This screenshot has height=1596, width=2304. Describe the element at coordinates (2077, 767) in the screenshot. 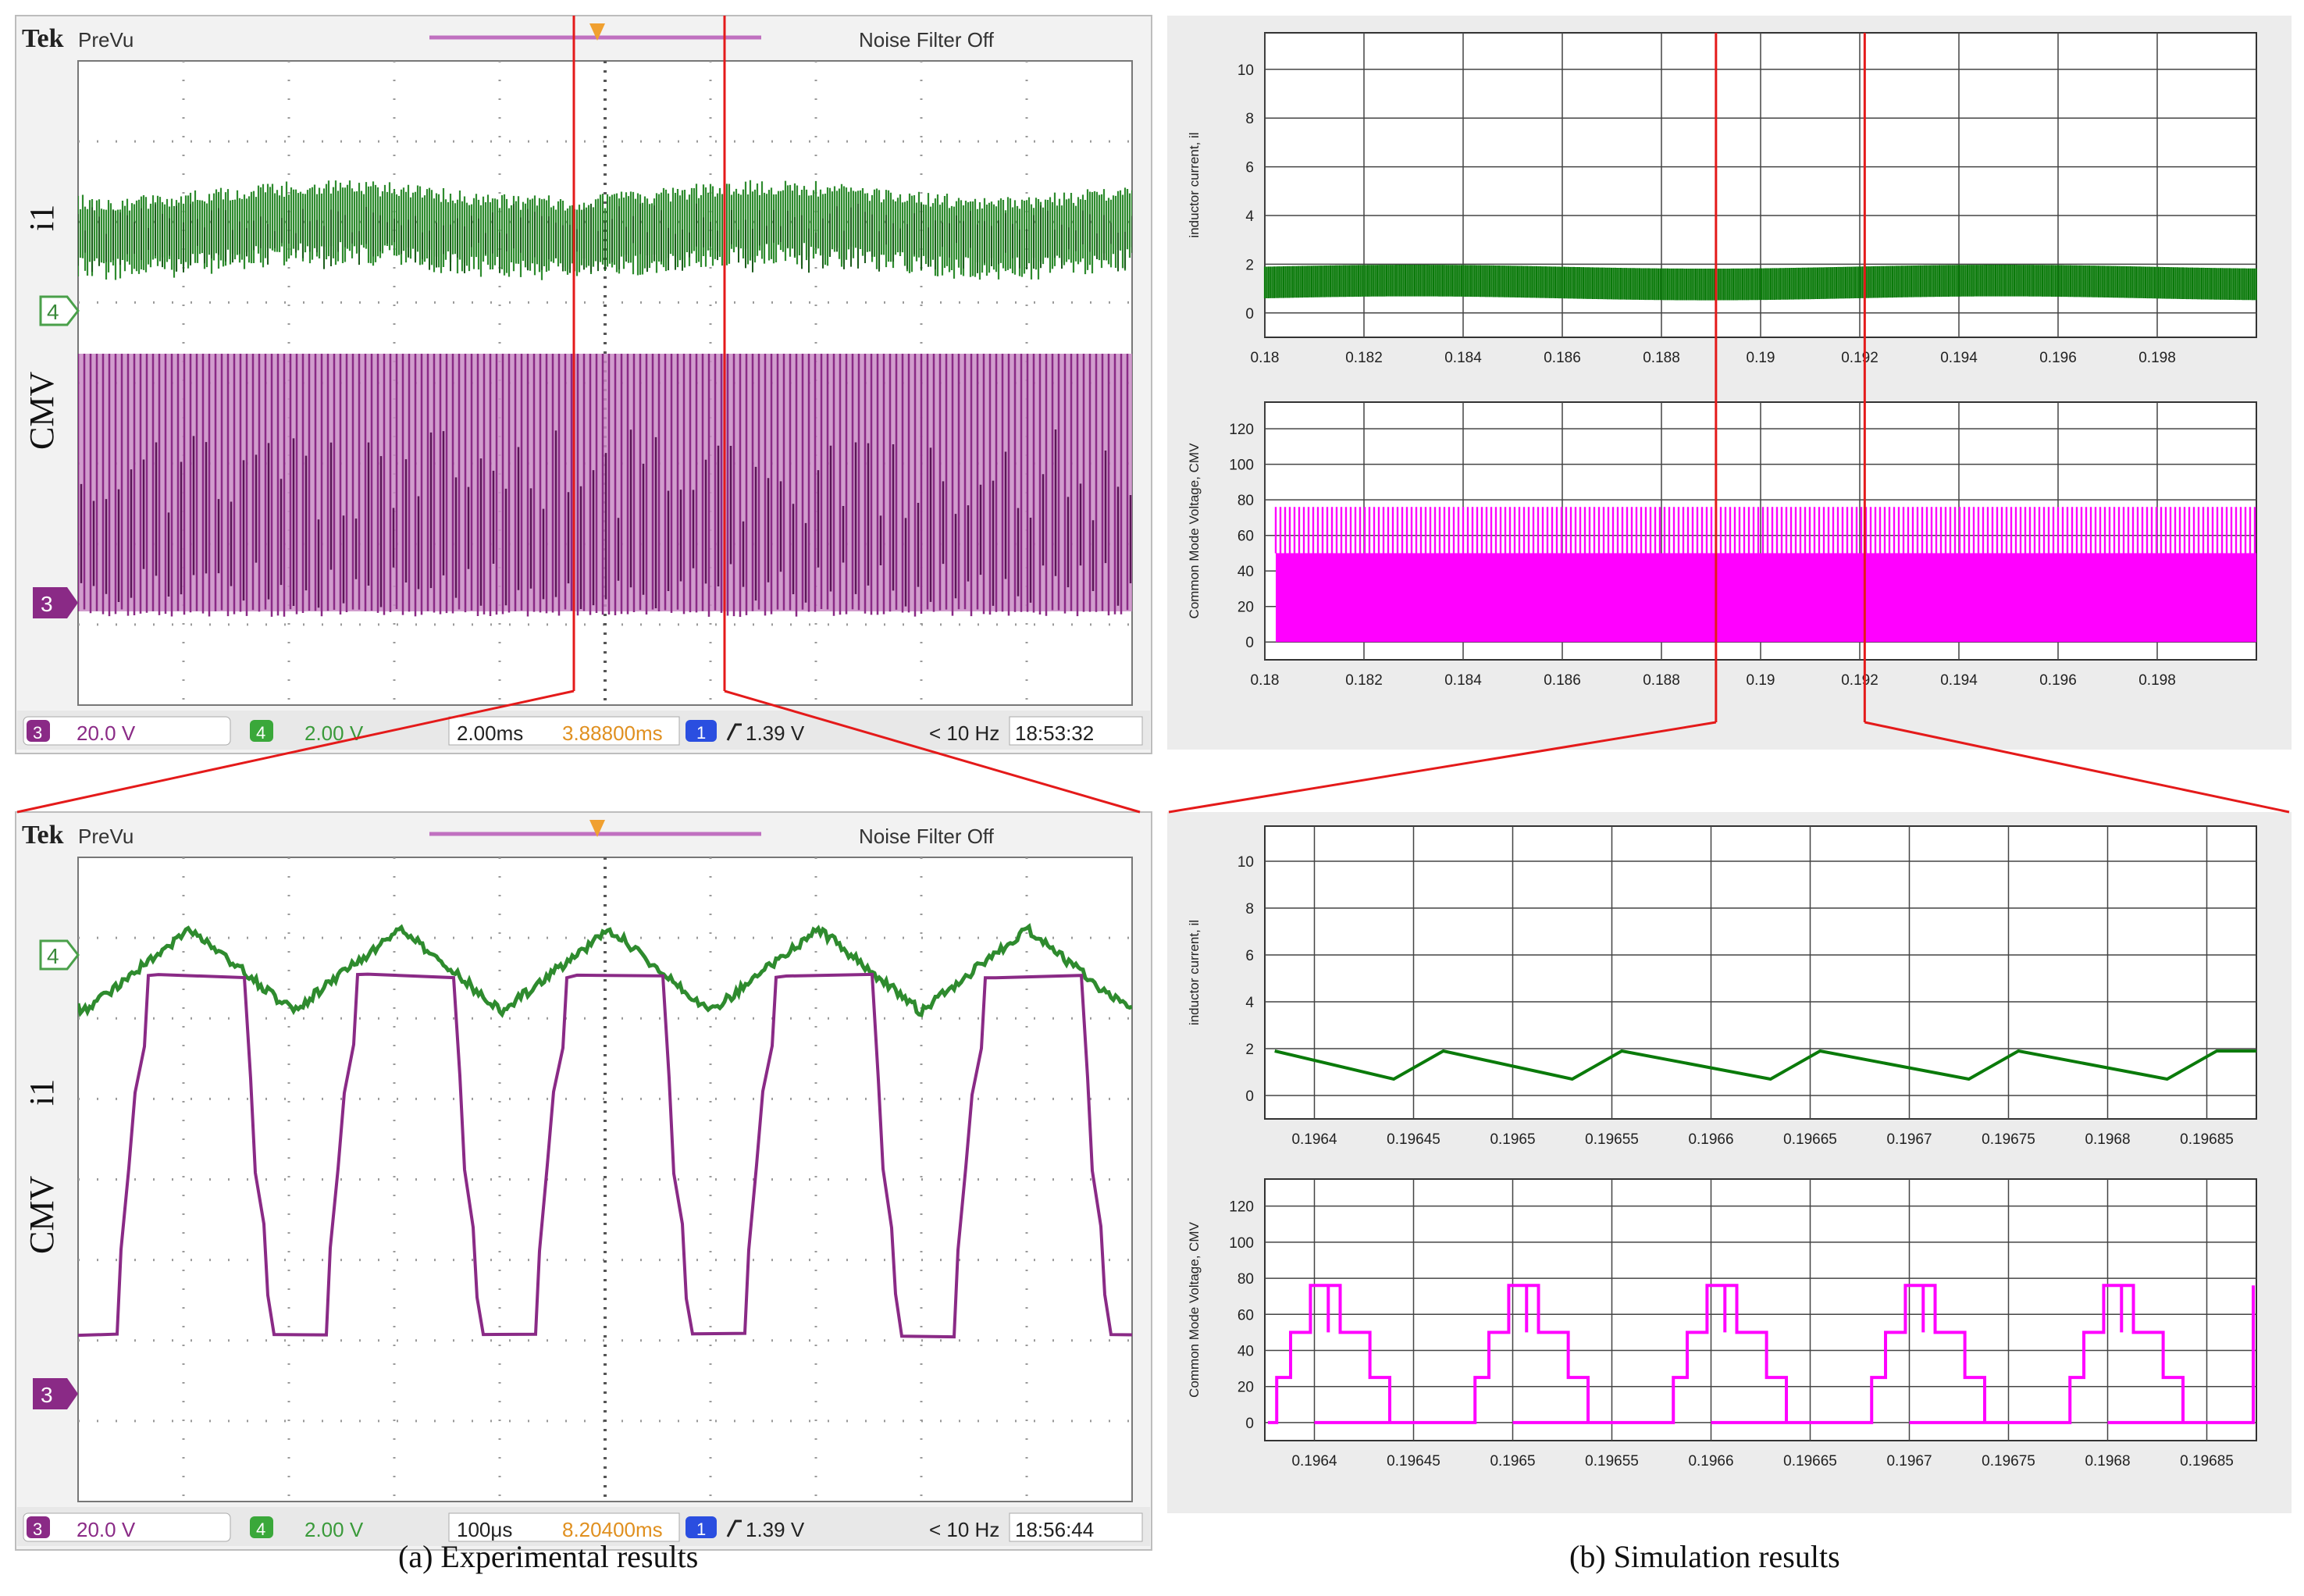

I see `zoom-diagonal-right-sim` at that location.